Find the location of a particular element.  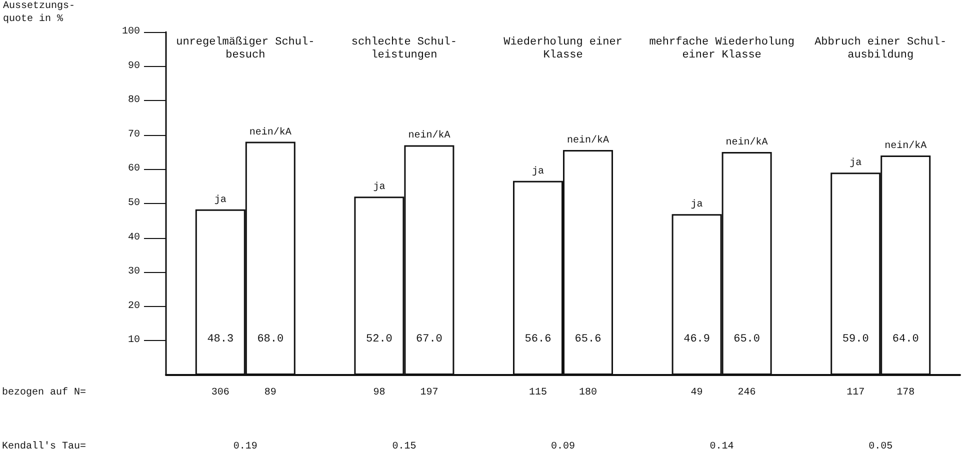

text: 306 is located at coordinates (220, 393).